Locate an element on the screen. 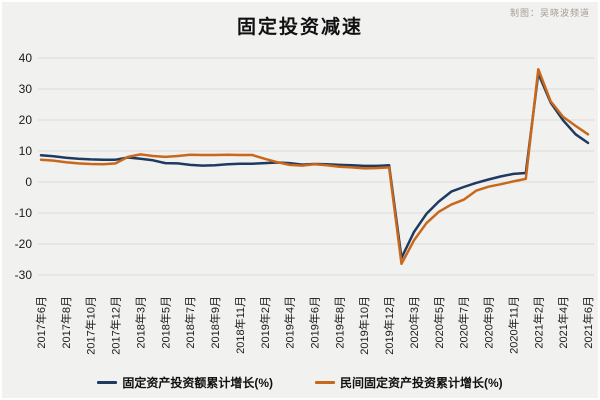 The height and width of the screenshot is (400, 600). credit-text: 制图：吴晓波频道 is located at coordinates (549, 13).